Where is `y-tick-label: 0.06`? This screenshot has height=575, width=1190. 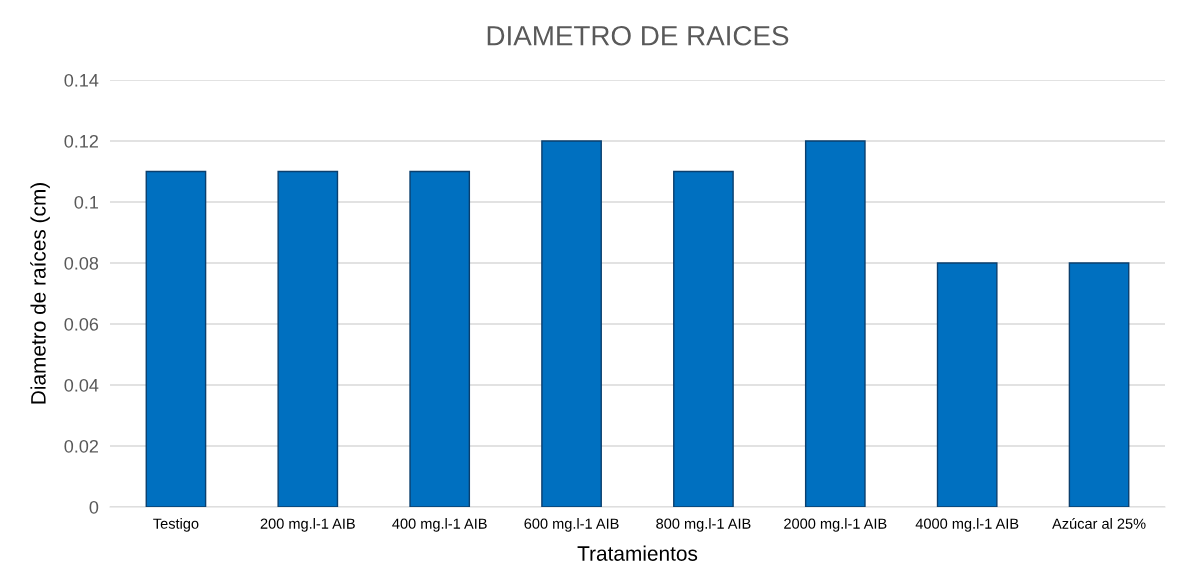
y-tick-label: 0.06 is located at coordinates (81, 324).